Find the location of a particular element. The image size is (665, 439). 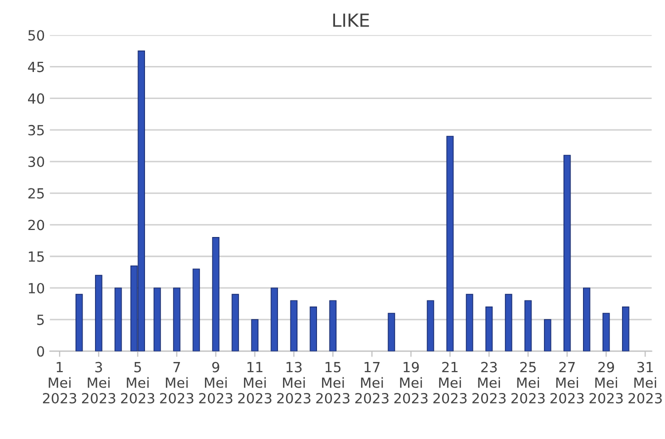

x-tick-label: 19 Mei 2023 is located at coordinates (411, 383).